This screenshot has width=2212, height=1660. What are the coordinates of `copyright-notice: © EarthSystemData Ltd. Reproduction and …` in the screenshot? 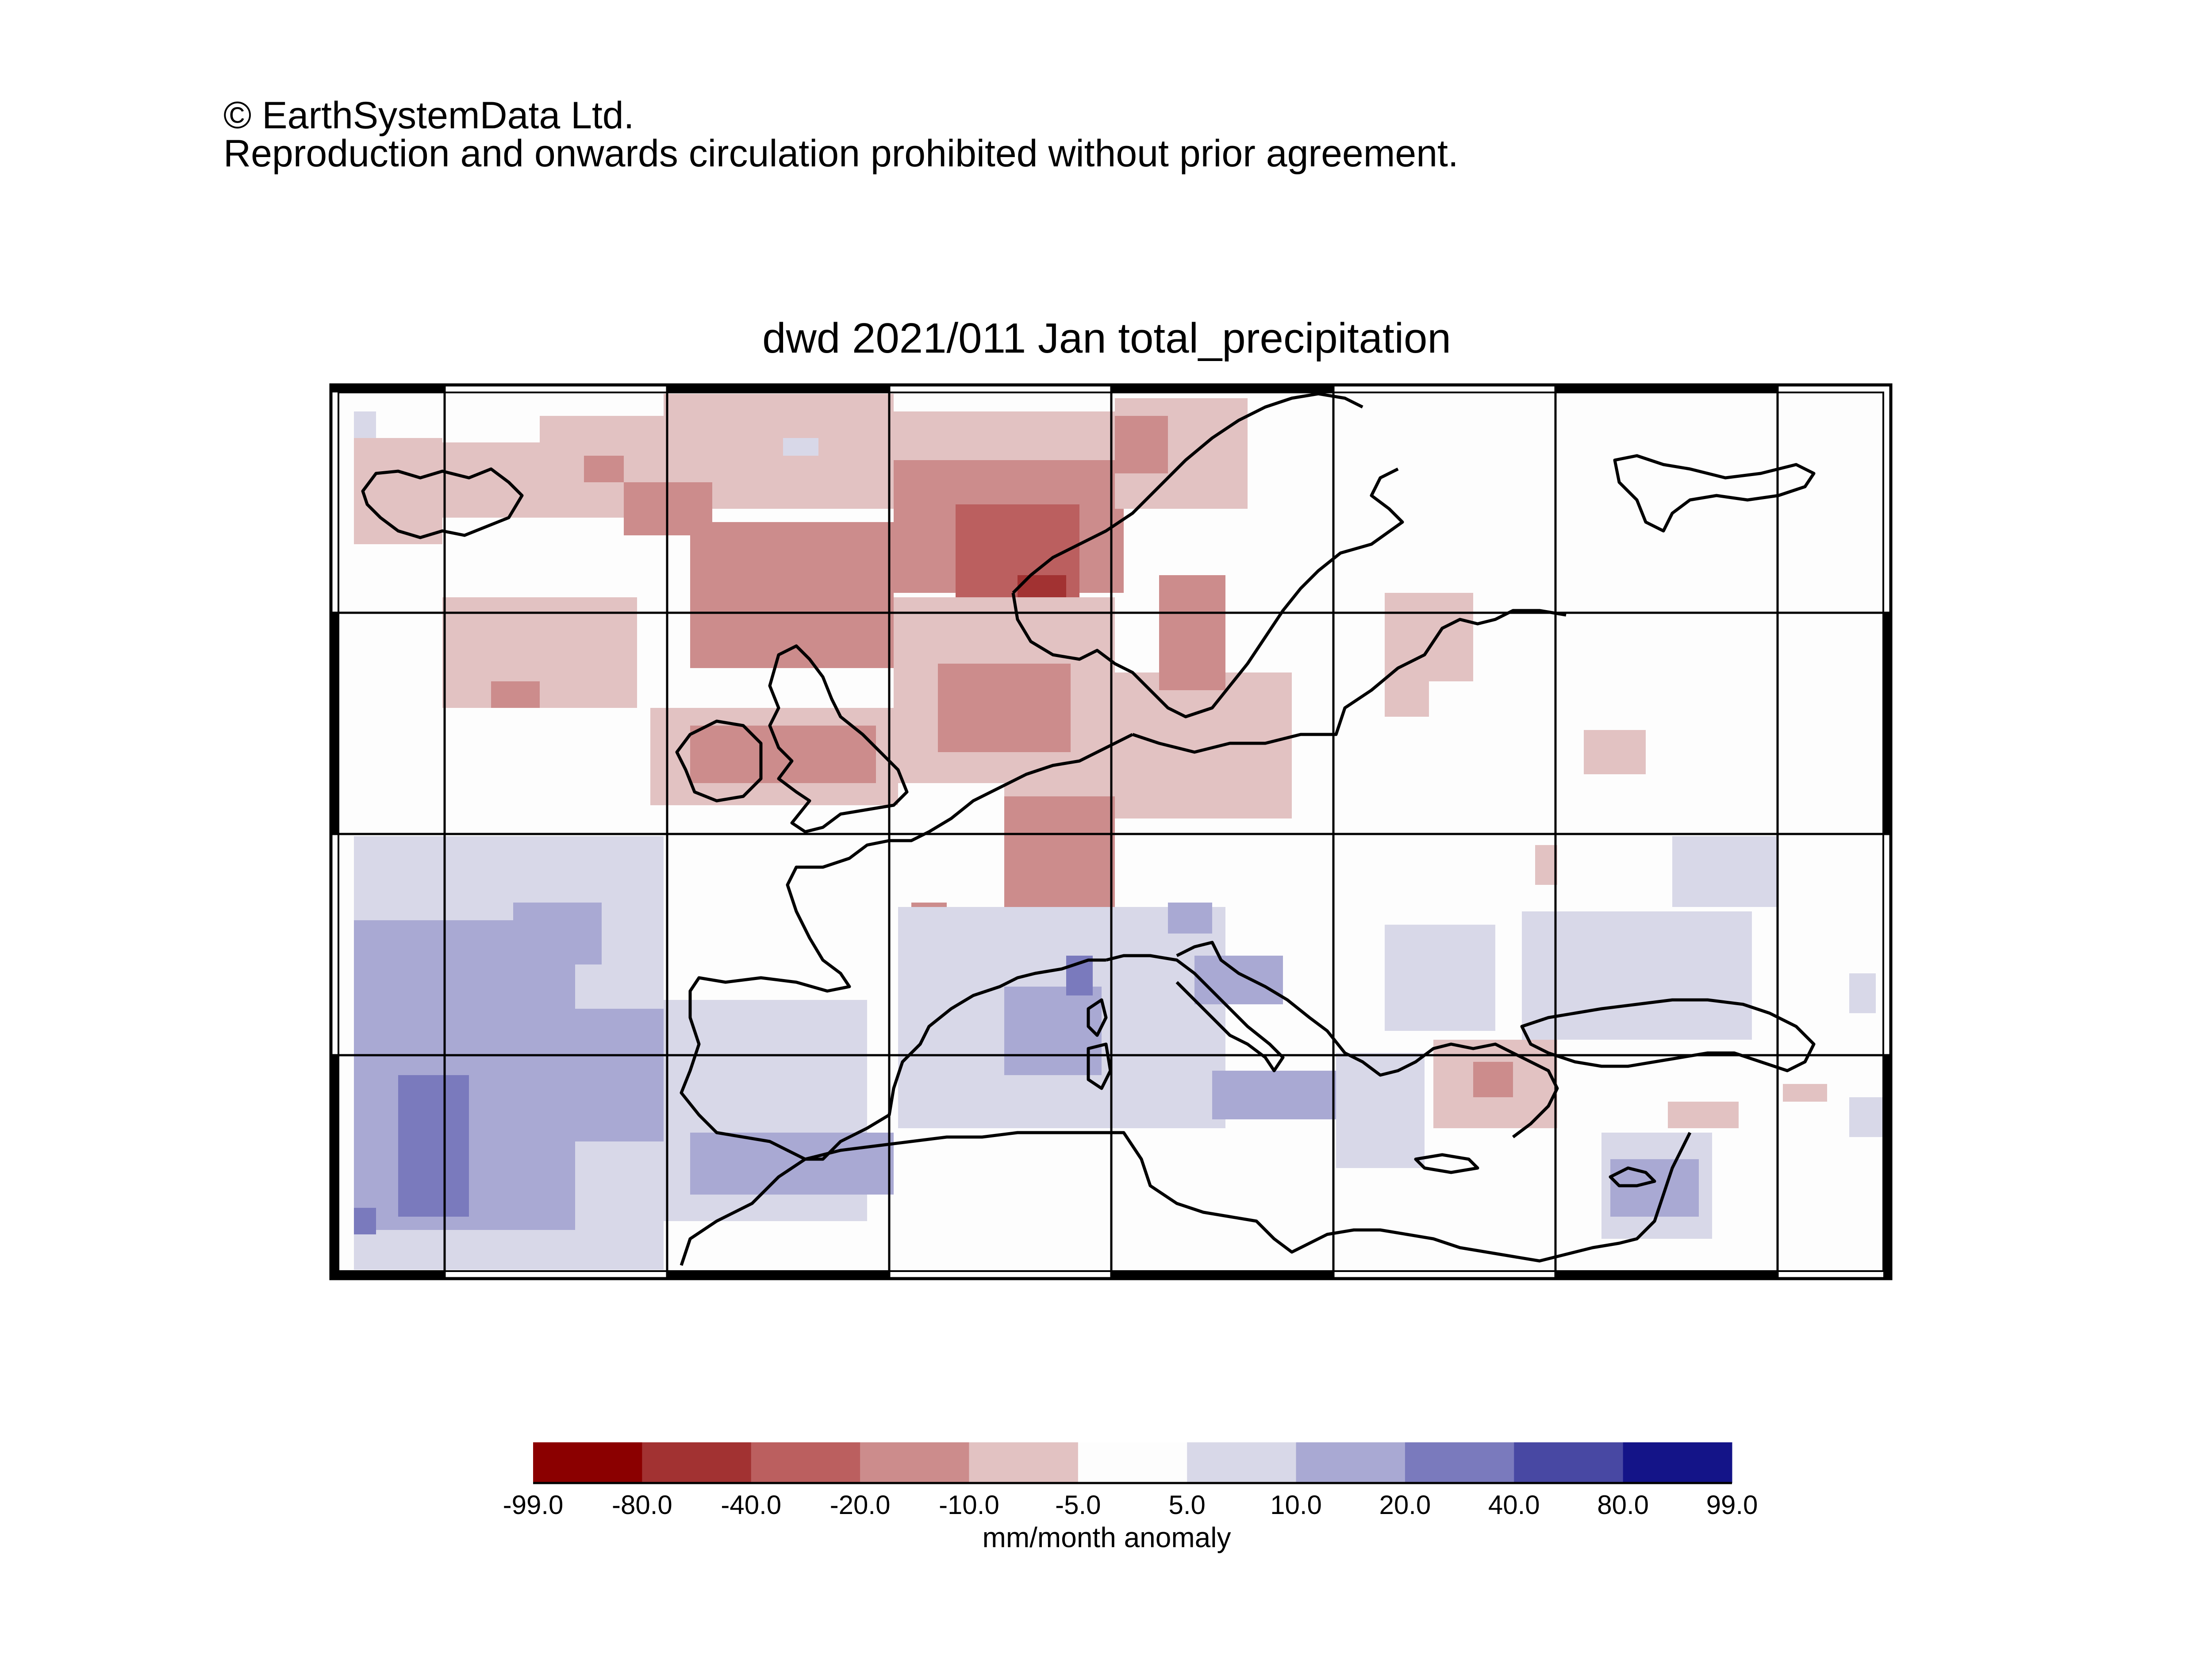 It's located at (841, 134).